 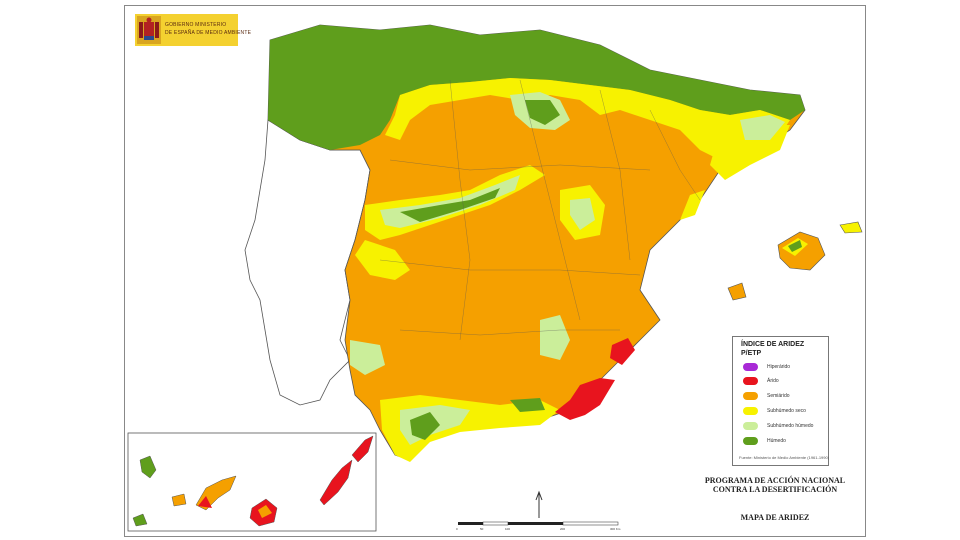 I want to click on arid-almeria, so click(x=585, y=399).